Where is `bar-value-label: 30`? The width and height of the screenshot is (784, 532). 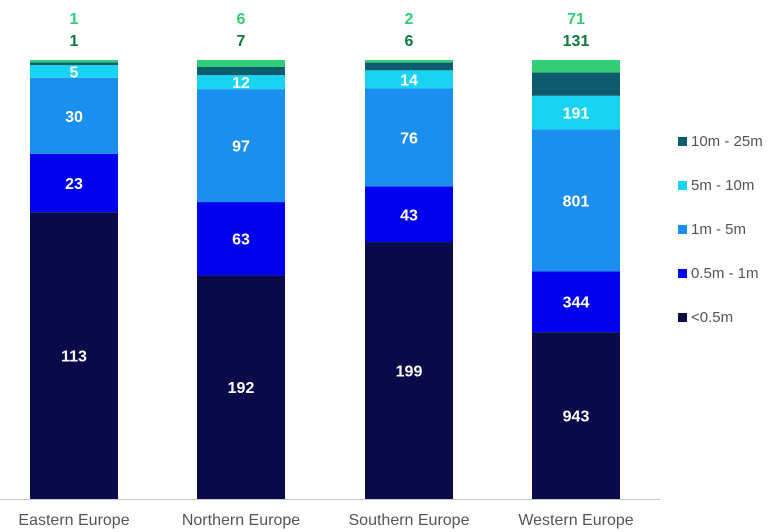
bar-value-label: 30 is located at coordinates (74, 117).